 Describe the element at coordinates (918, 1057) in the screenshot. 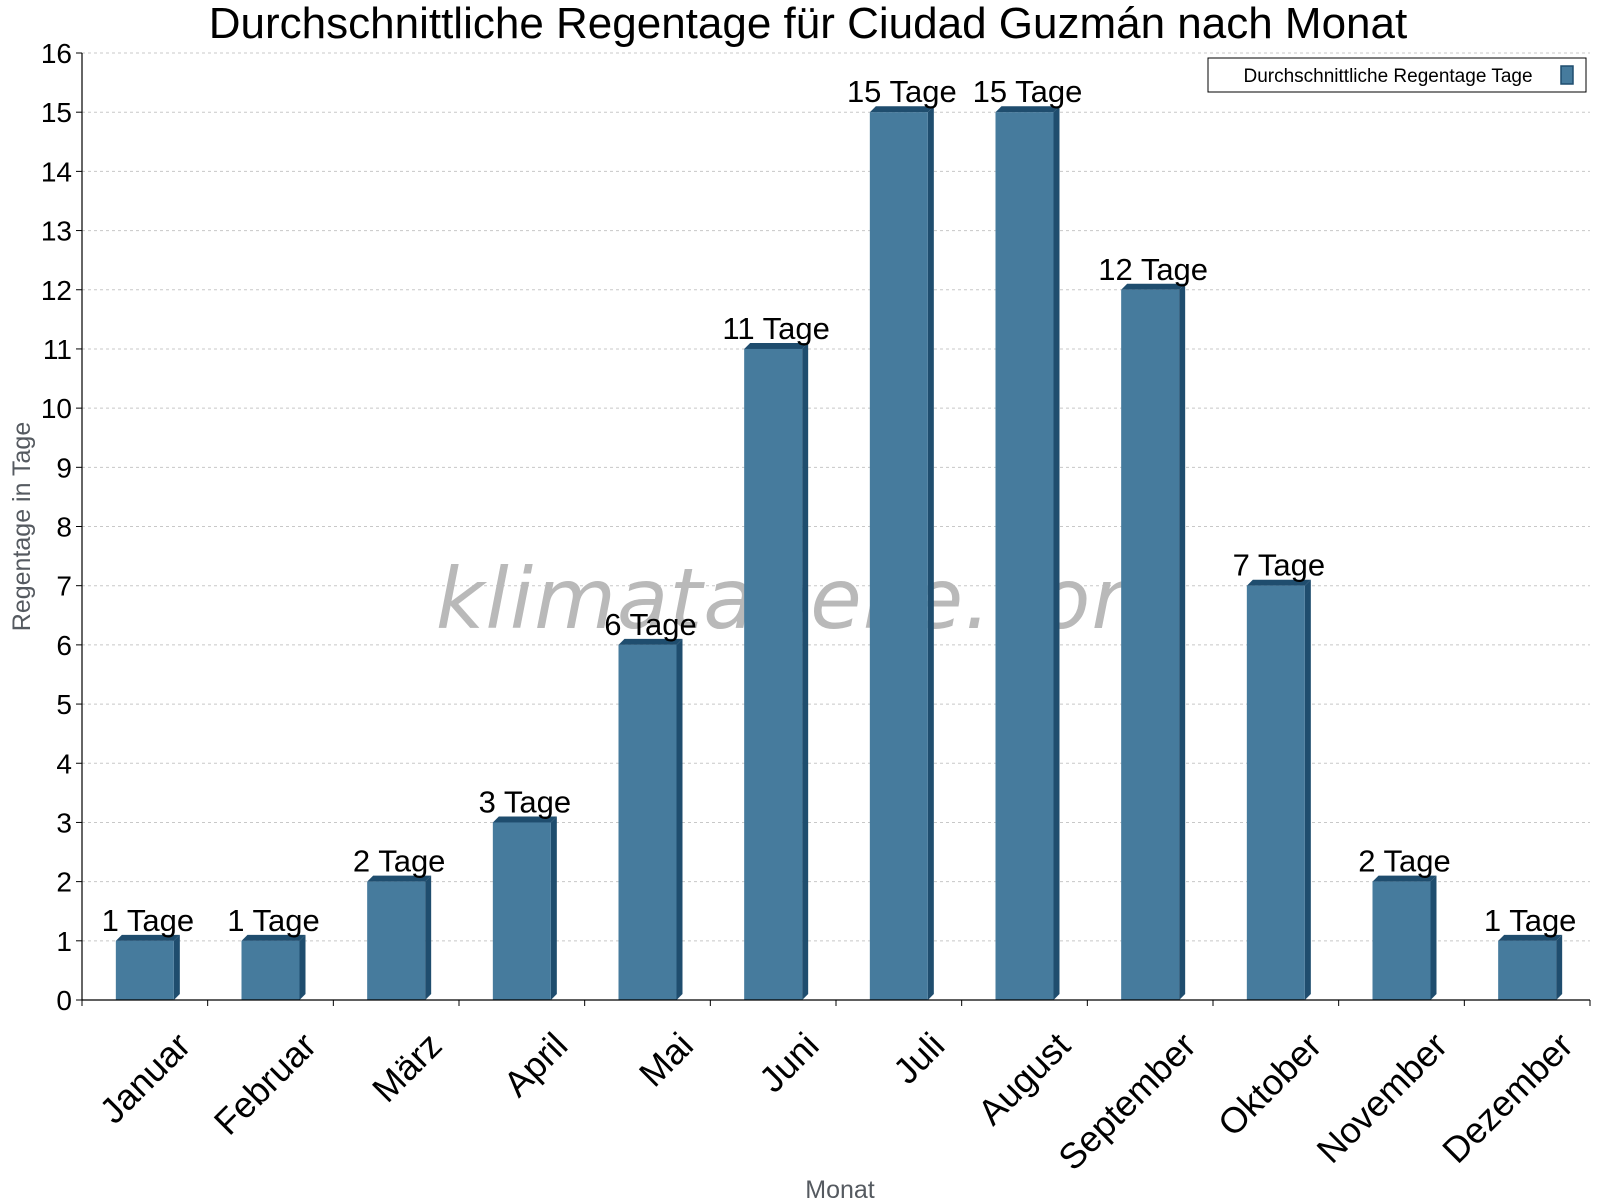

I see `x-tick-label: Juli` at that location.